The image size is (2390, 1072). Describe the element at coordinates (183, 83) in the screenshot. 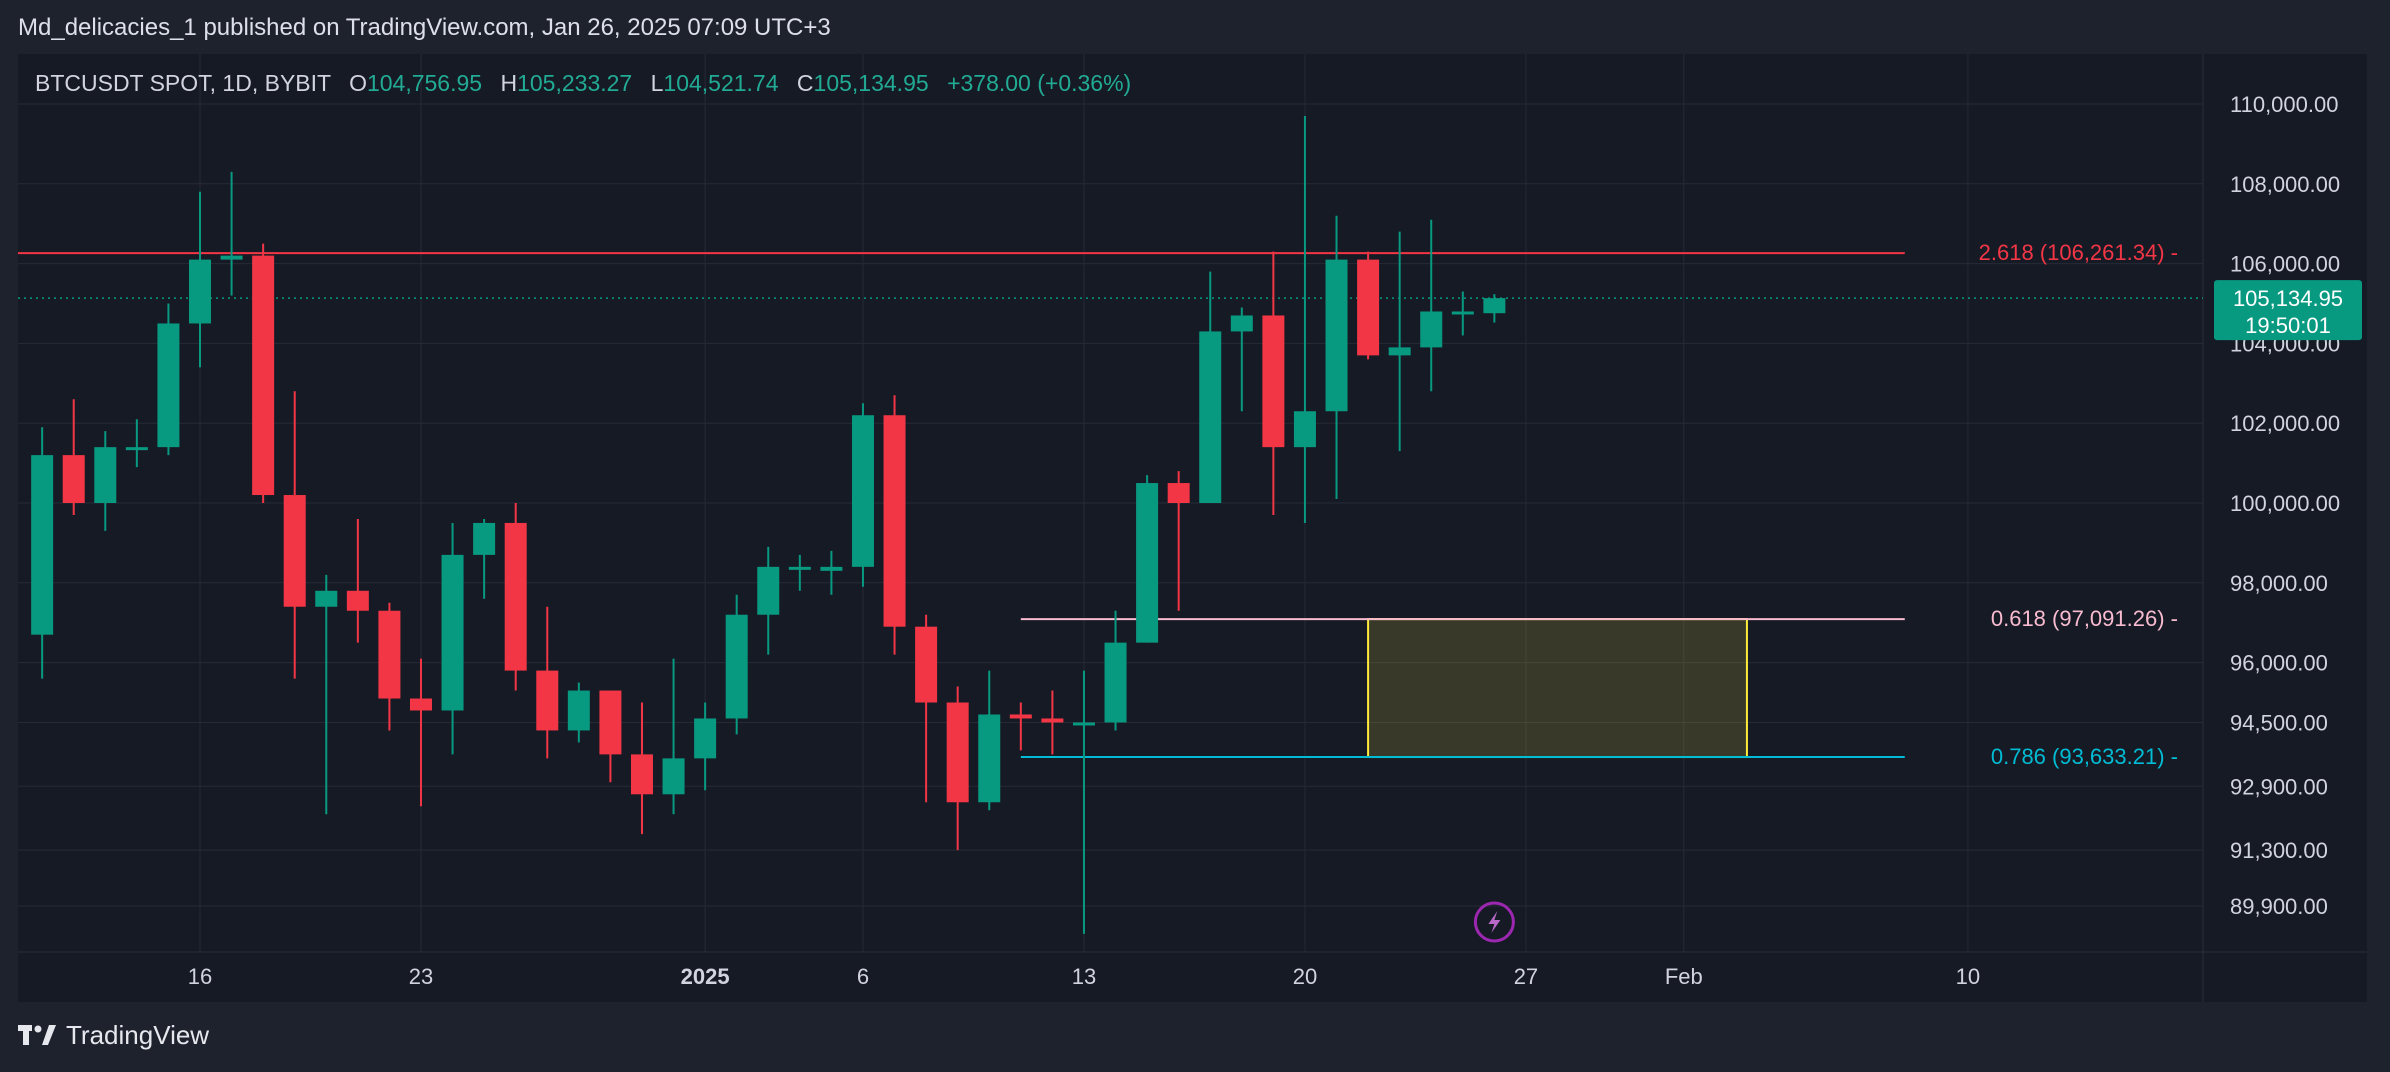

I see `symbol-label: BTCUSDT SPOT, 1D, BYBIT` at that location.